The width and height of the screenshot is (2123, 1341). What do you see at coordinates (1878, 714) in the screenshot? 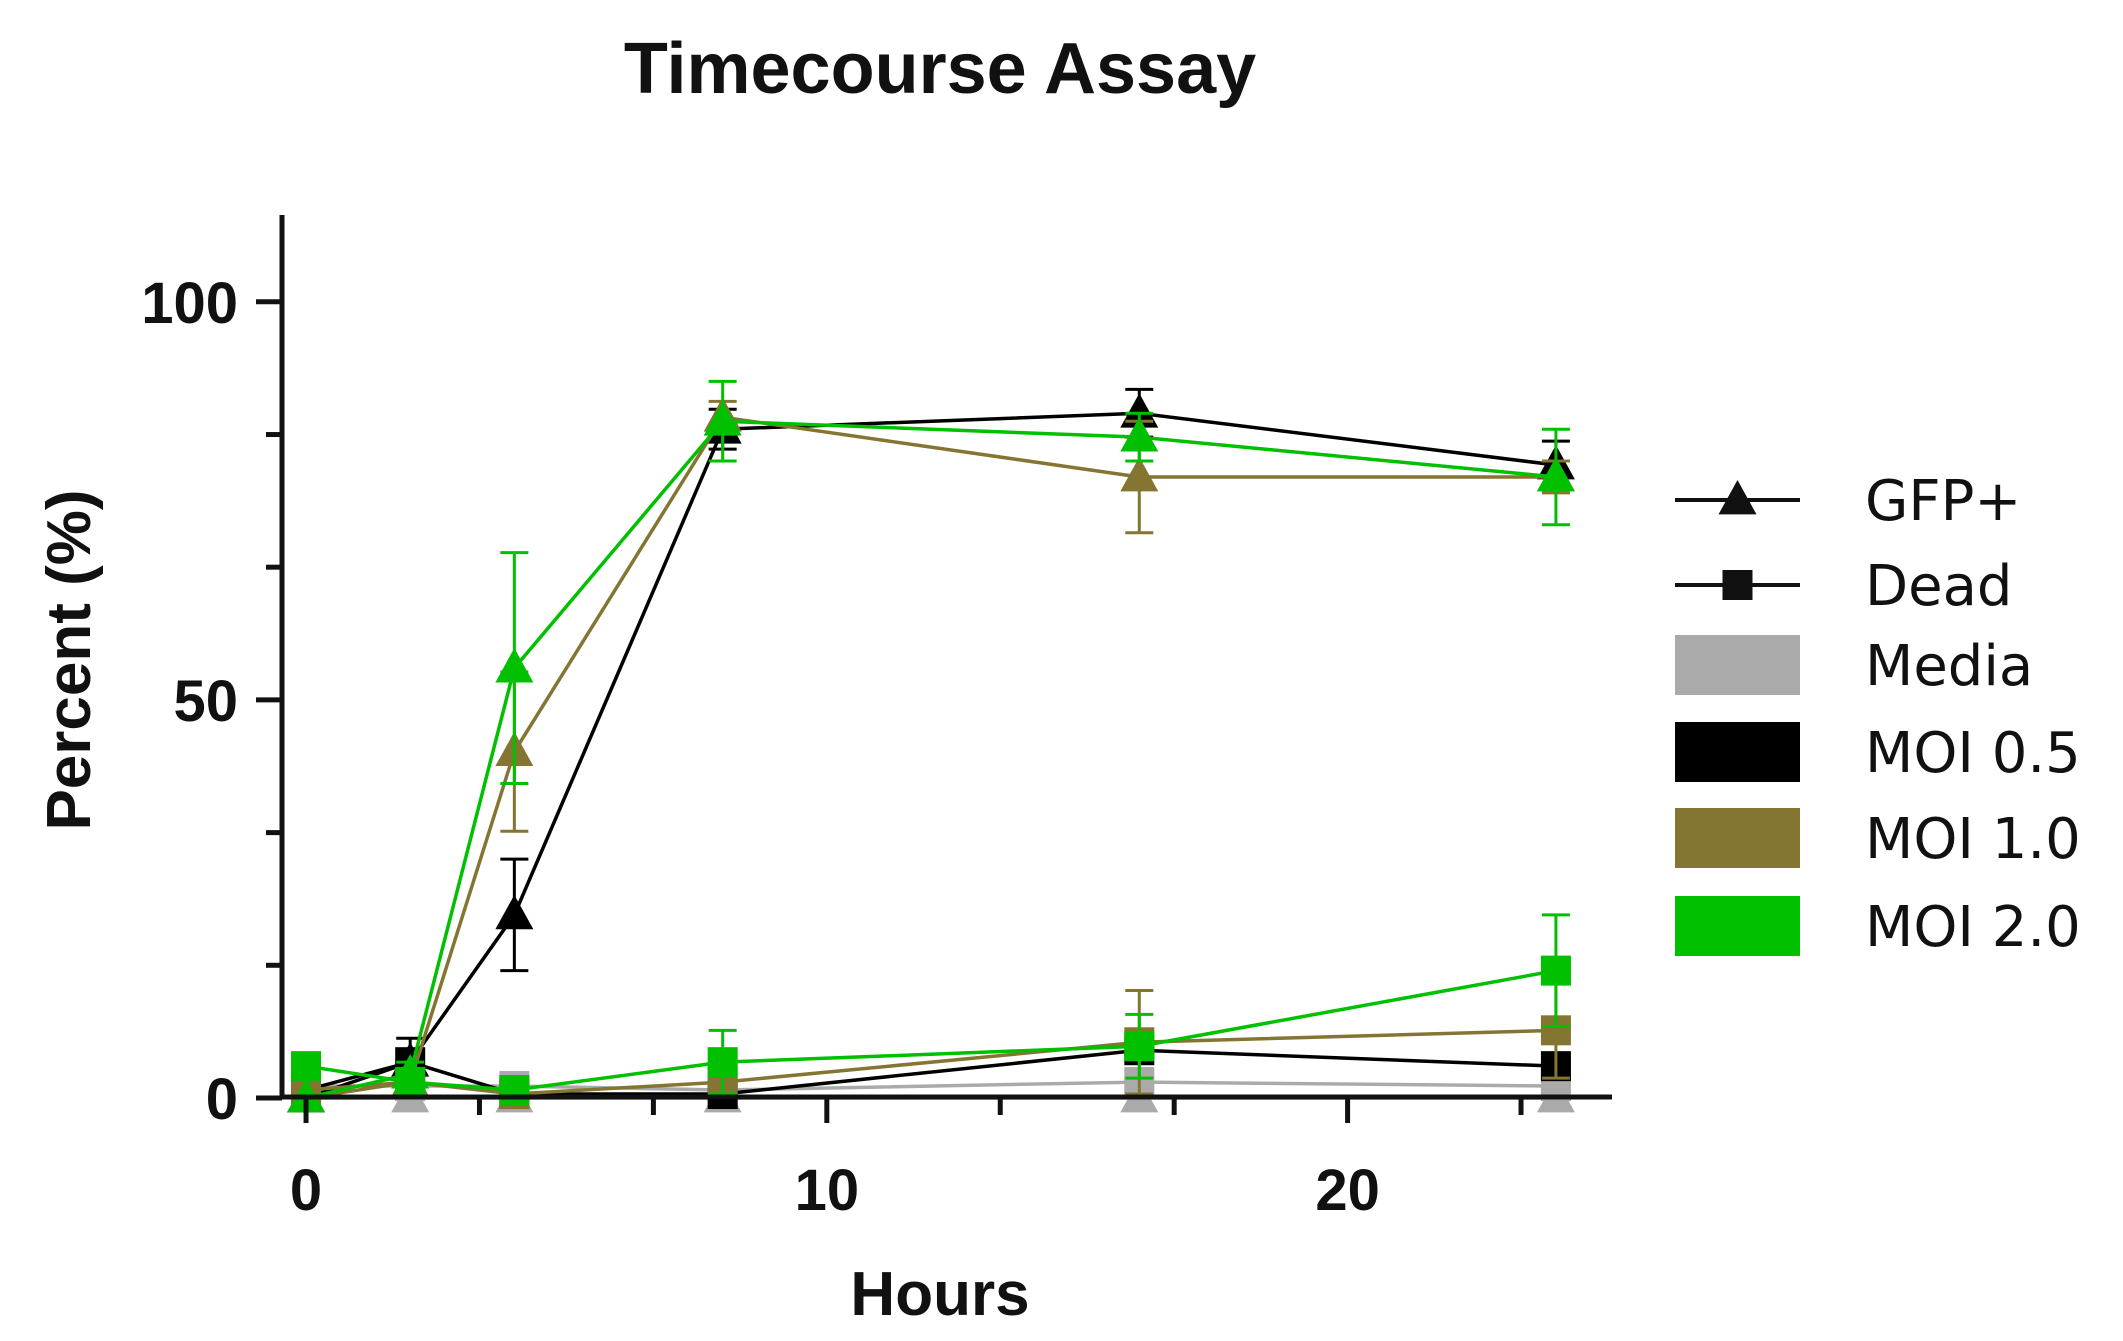
I see `legend: GFP+ Dead Media MOI 0.5 MOI 1.0 MOI 2.0` at bounding box center [1878, 714].